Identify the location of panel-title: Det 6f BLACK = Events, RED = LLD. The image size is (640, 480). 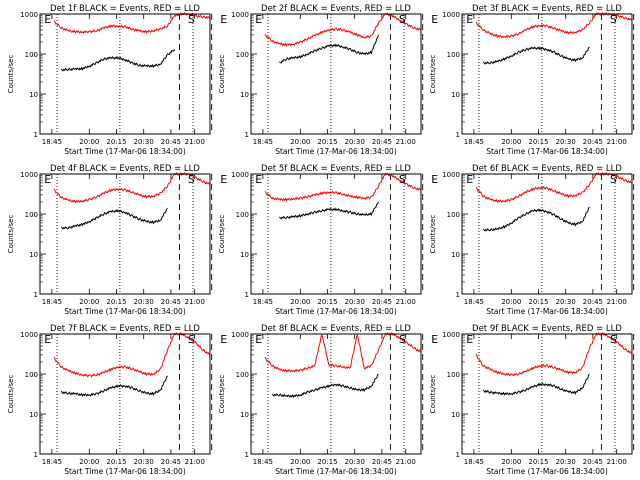
(547, 169).